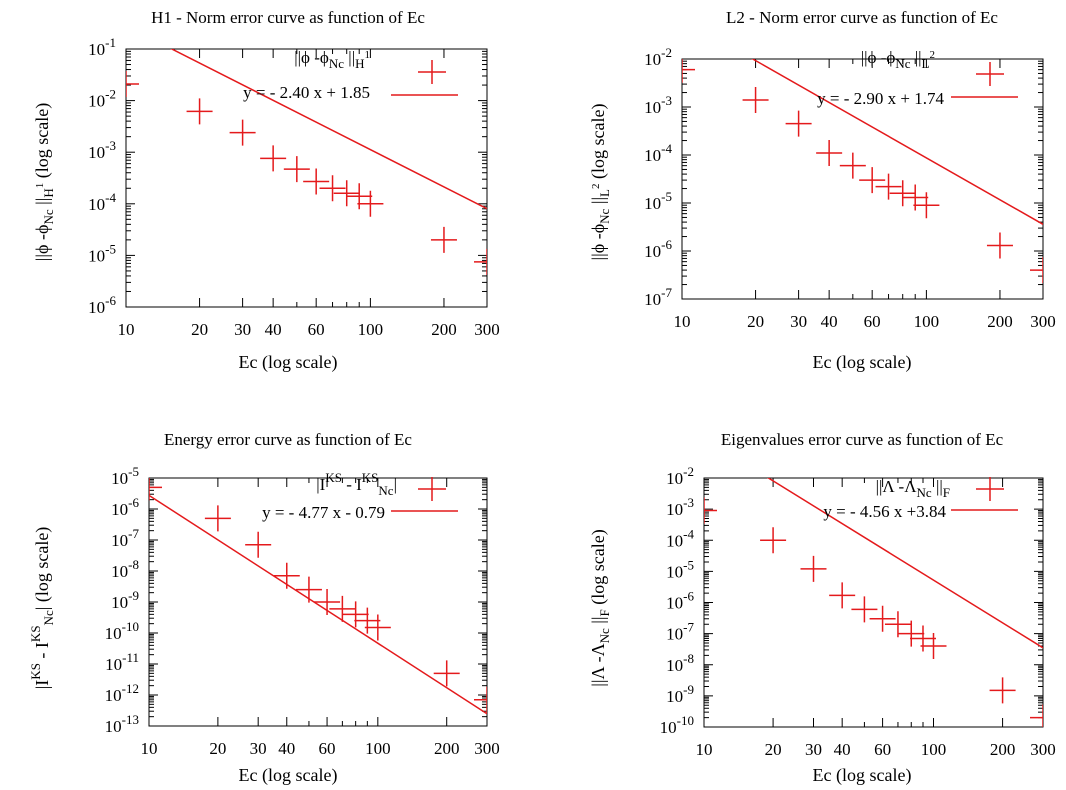  I want to click on y-tick-label: 10⁻¹², so click(122, 693).